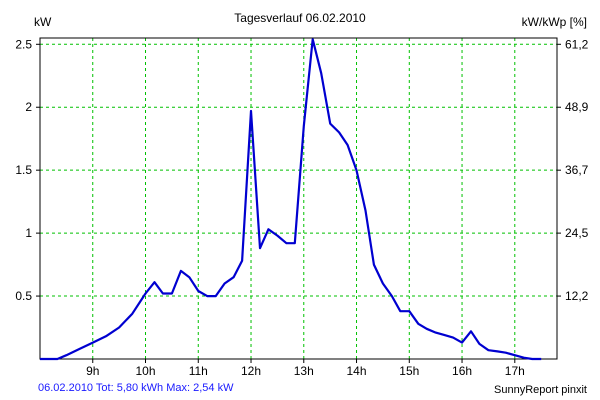 This screenshot has width=600, height=400. Describe the element at coordinates (28, 107) in the screenshot. I see `y-tick-label: 2` at that location.